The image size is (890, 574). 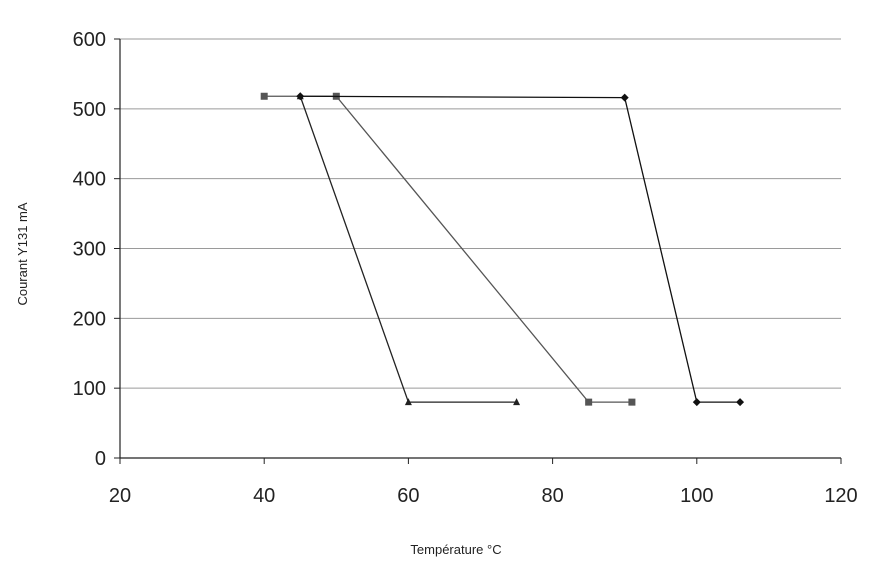 I want to click on y-tick-label: 600, so click(x=89, y=40).